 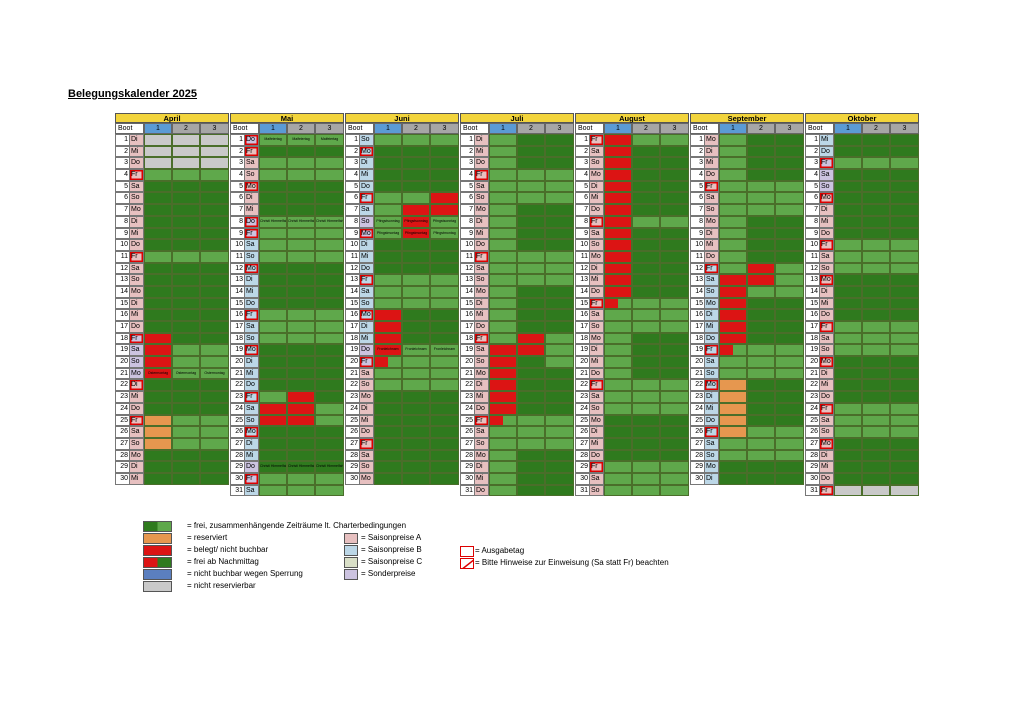 I want to click on boat-2-cell: Fronleichnam, so click(x=416, y=350).